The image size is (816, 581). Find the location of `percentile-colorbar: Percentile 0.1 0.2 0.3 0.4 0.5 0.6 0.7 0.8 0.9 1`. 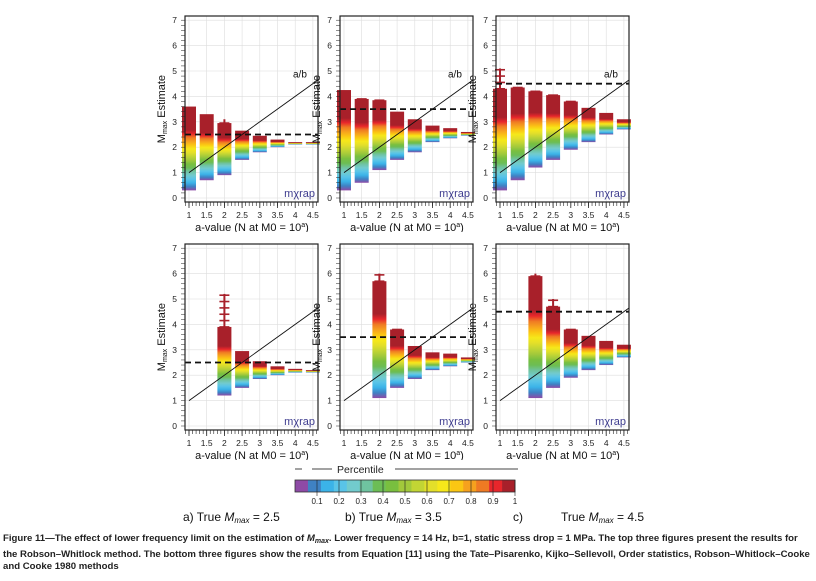

percentile-colorbar: Percentile 0.1 0.2 0.3 0.4 0.5 0.6 0.7 0.8 0.9 1 is located at coordinates (406, 485).